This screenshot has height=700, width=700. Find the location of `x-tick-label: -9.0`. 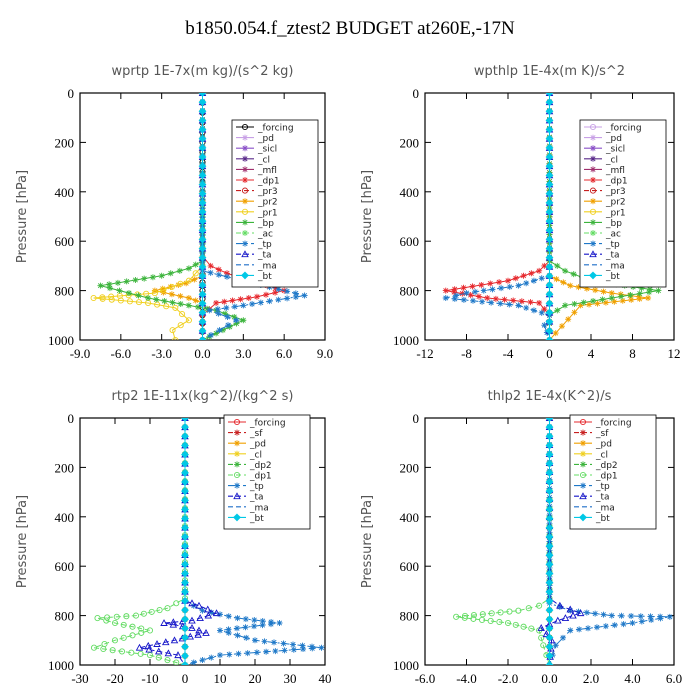

x-tick-label: -9.0 is located at coordinates (80, 353).